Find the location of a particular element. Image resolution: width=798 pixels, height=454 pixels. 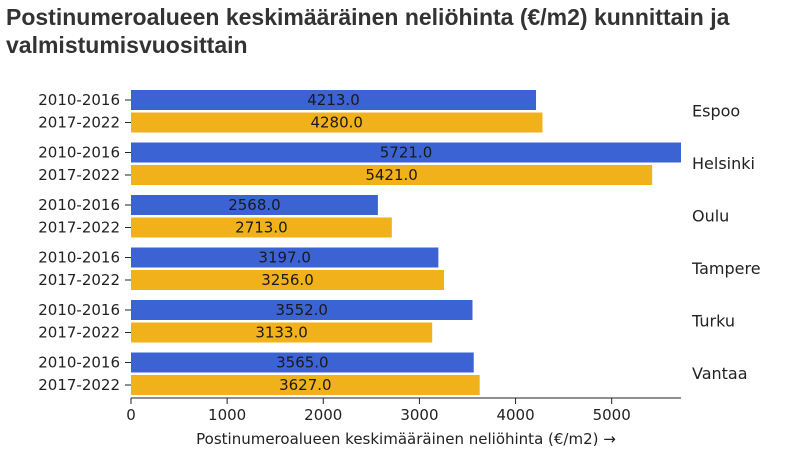

bar-value-label: 4213.0 is located at coordinates (333, 100).